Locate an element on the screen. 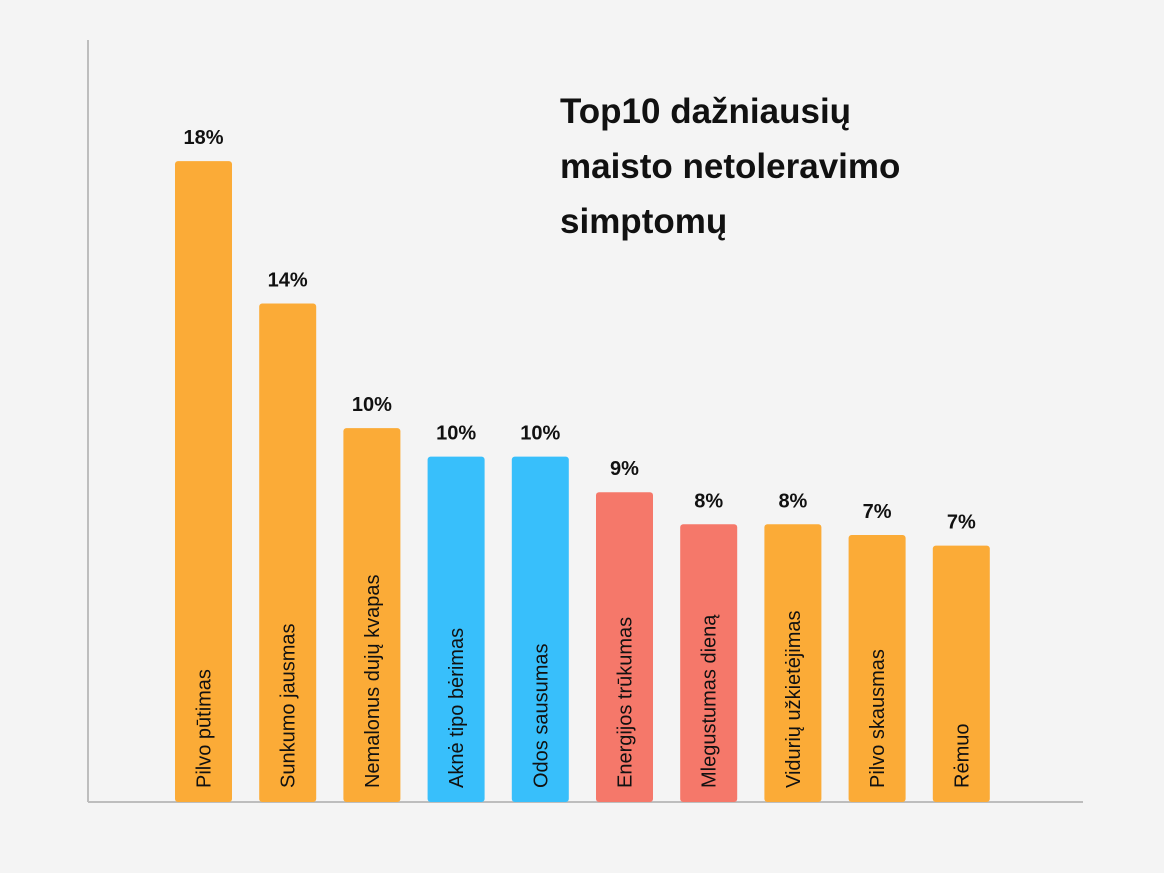 The width and height of the screenshot is (1164, 873). category-label: Pilvo pūtimas is located at coordinates (205, 728).